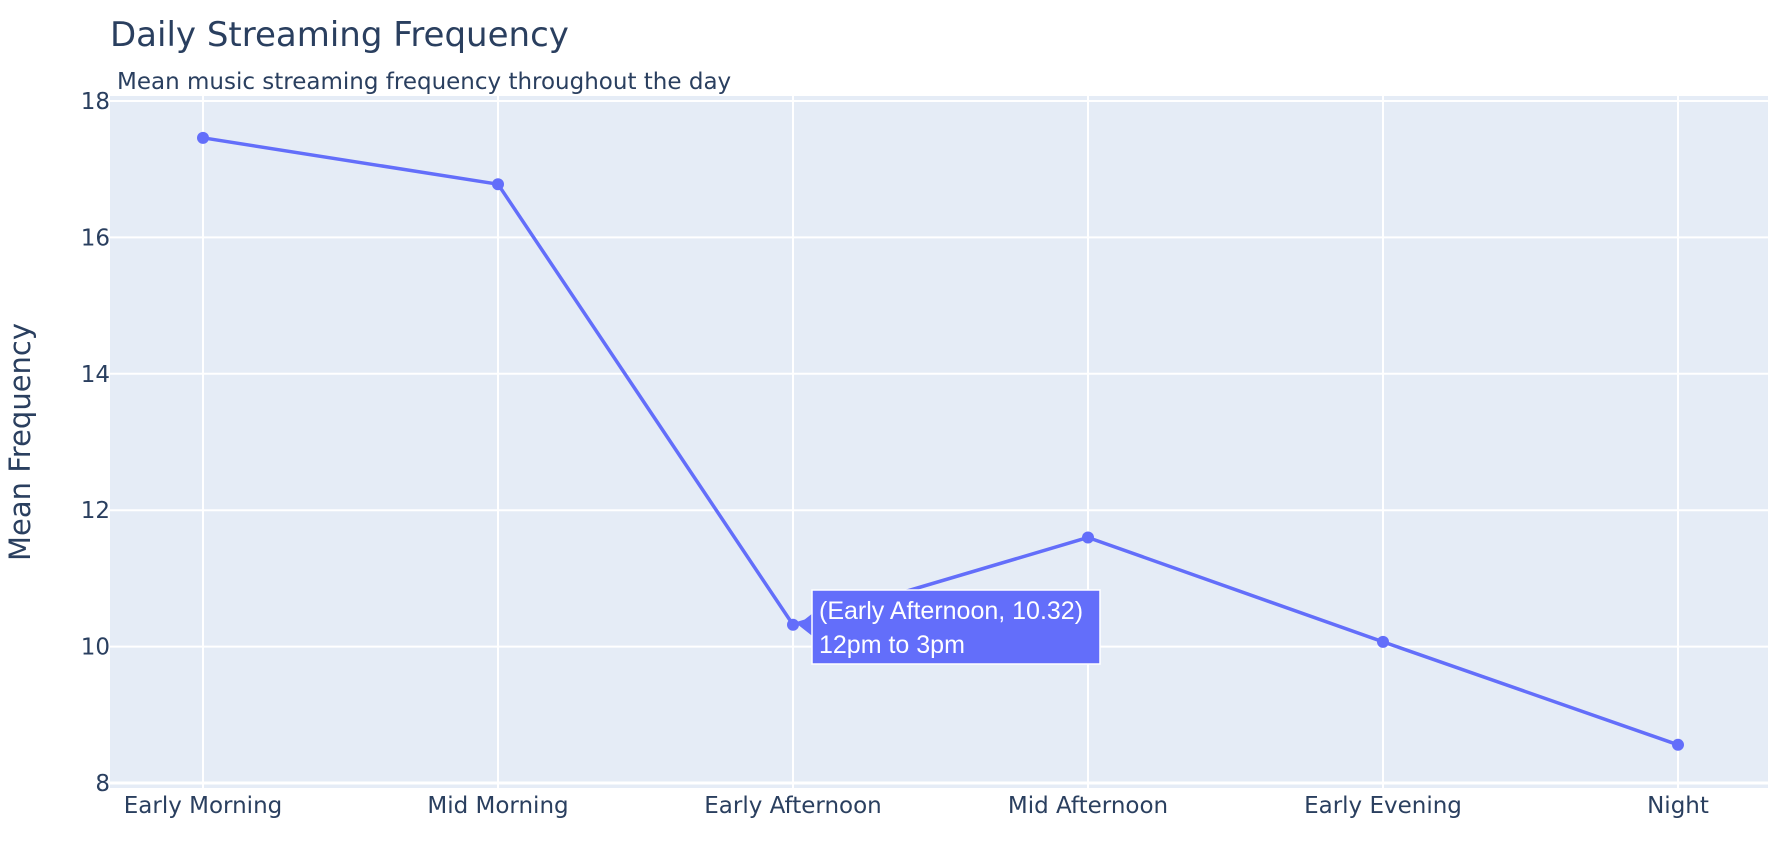 Image resolution: width=1788 pixels, height=844 pixels. I want to click on chart-title: Daily Streaming Frequency, so click(339, 35).